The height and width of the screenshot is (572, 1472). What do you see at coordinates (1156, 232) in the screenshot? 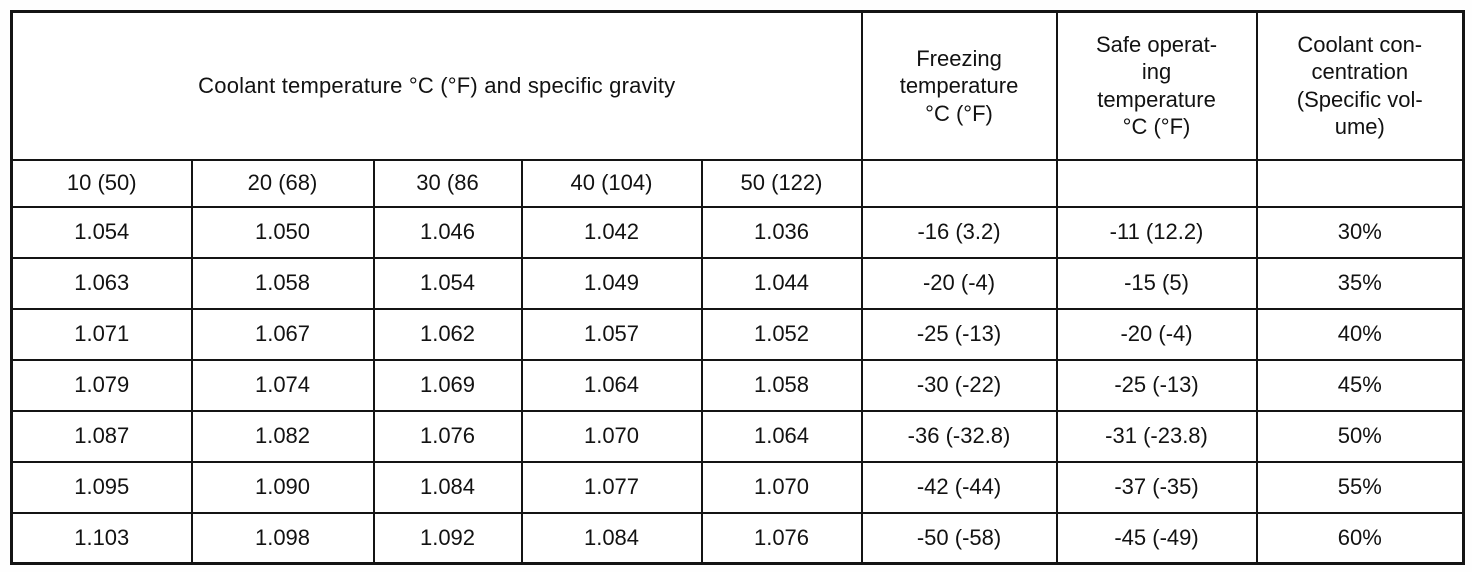
I see `table-cell: -11 (12.2)` at bounding box center [1156, 232].